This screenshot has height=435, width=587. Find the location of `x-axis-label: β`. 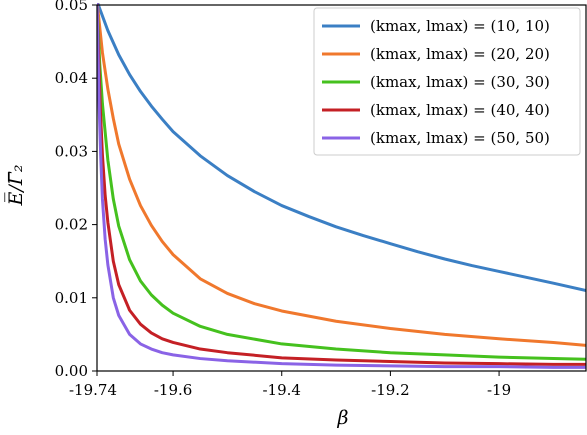

x-axis-label: β is located at coordinates (343, 418).